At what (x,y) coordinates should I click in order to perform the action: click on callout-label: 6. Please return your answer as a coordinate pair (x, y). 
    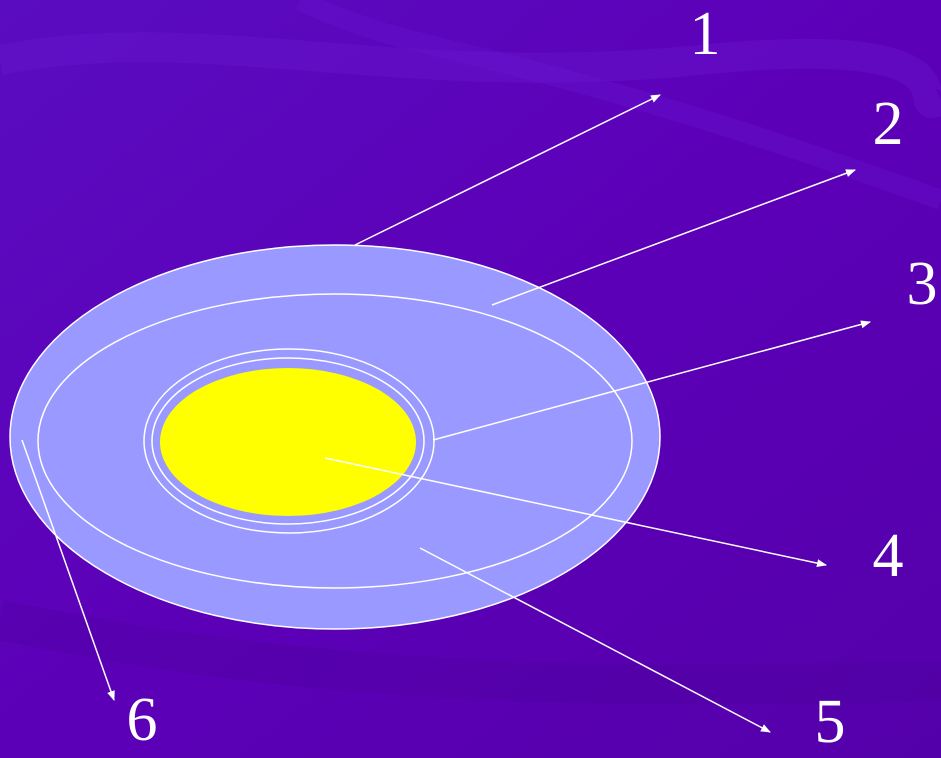
    Looking at the image, I should click on (142, 720).